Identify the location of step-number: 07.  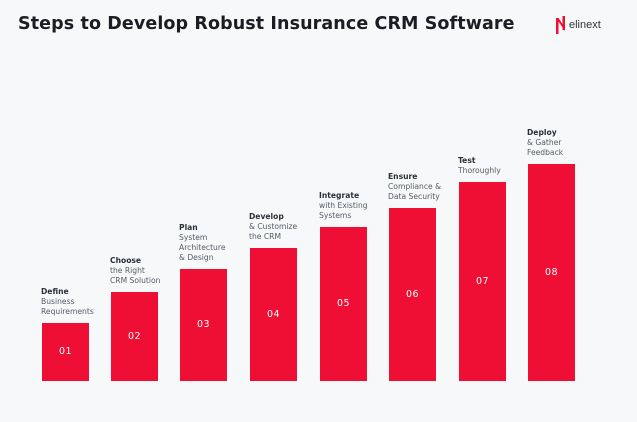
(482, 281).